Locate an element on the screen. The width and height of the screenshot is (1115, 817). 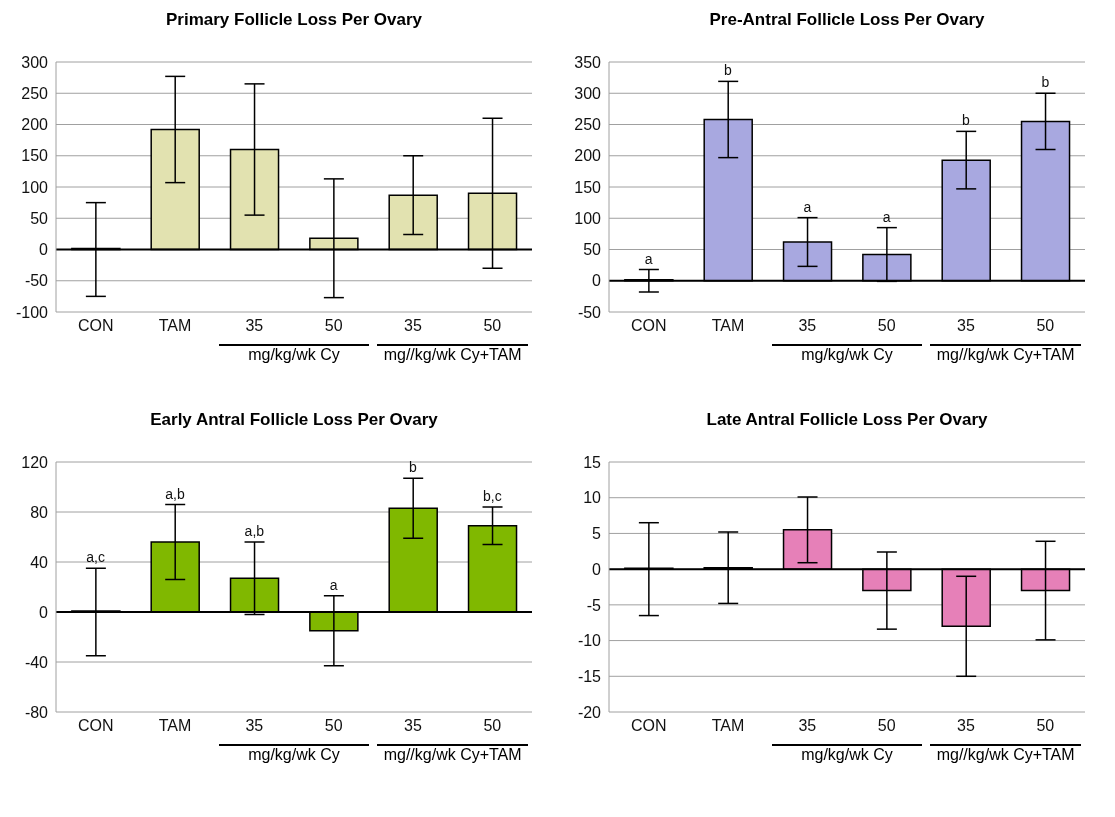
y-tick-label: 40 is located at coordinates (39, 562).